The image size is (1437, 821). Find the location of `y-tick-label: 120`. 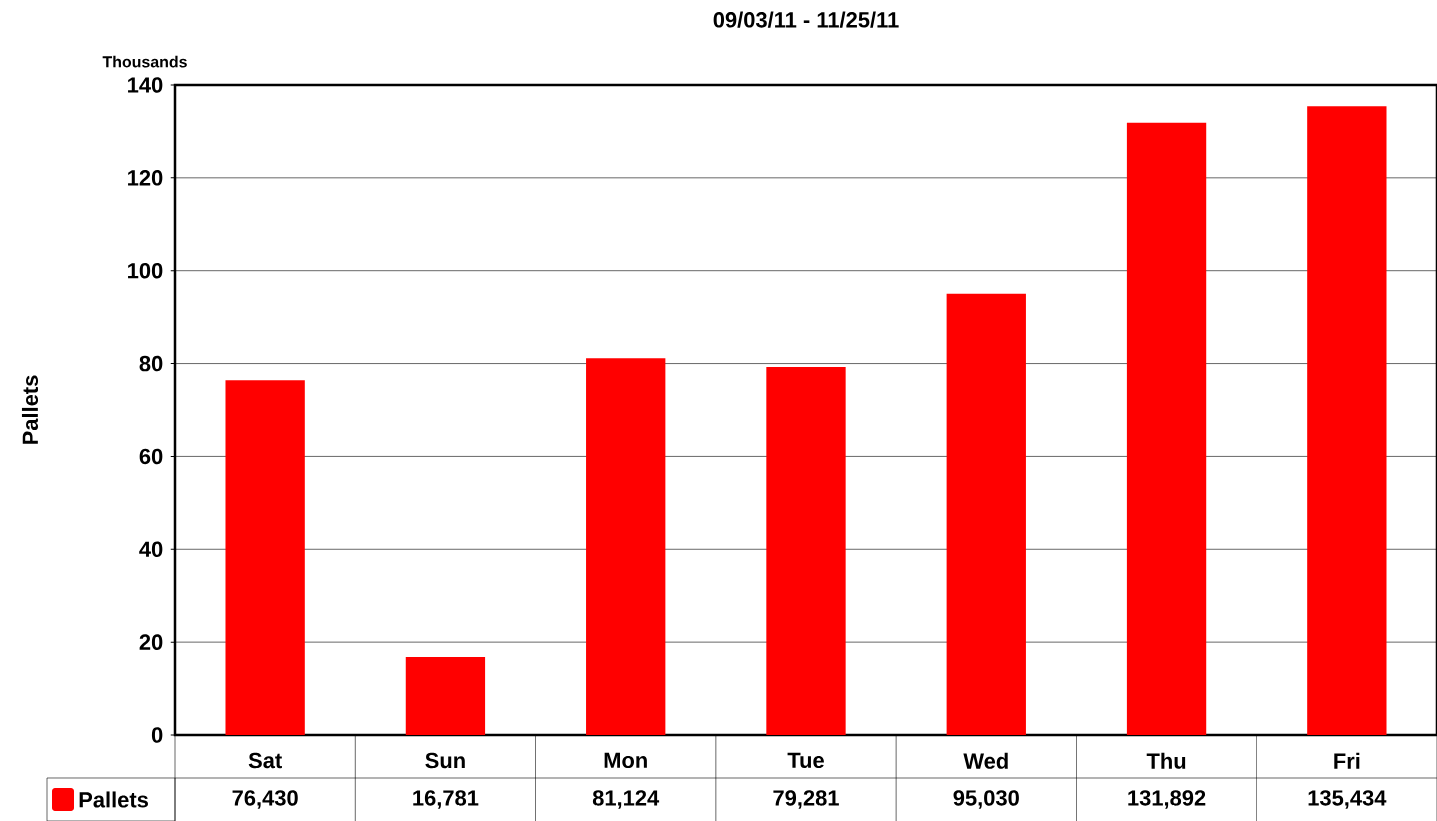

y-tick-label: 120 is located at coordinates (145, 178).